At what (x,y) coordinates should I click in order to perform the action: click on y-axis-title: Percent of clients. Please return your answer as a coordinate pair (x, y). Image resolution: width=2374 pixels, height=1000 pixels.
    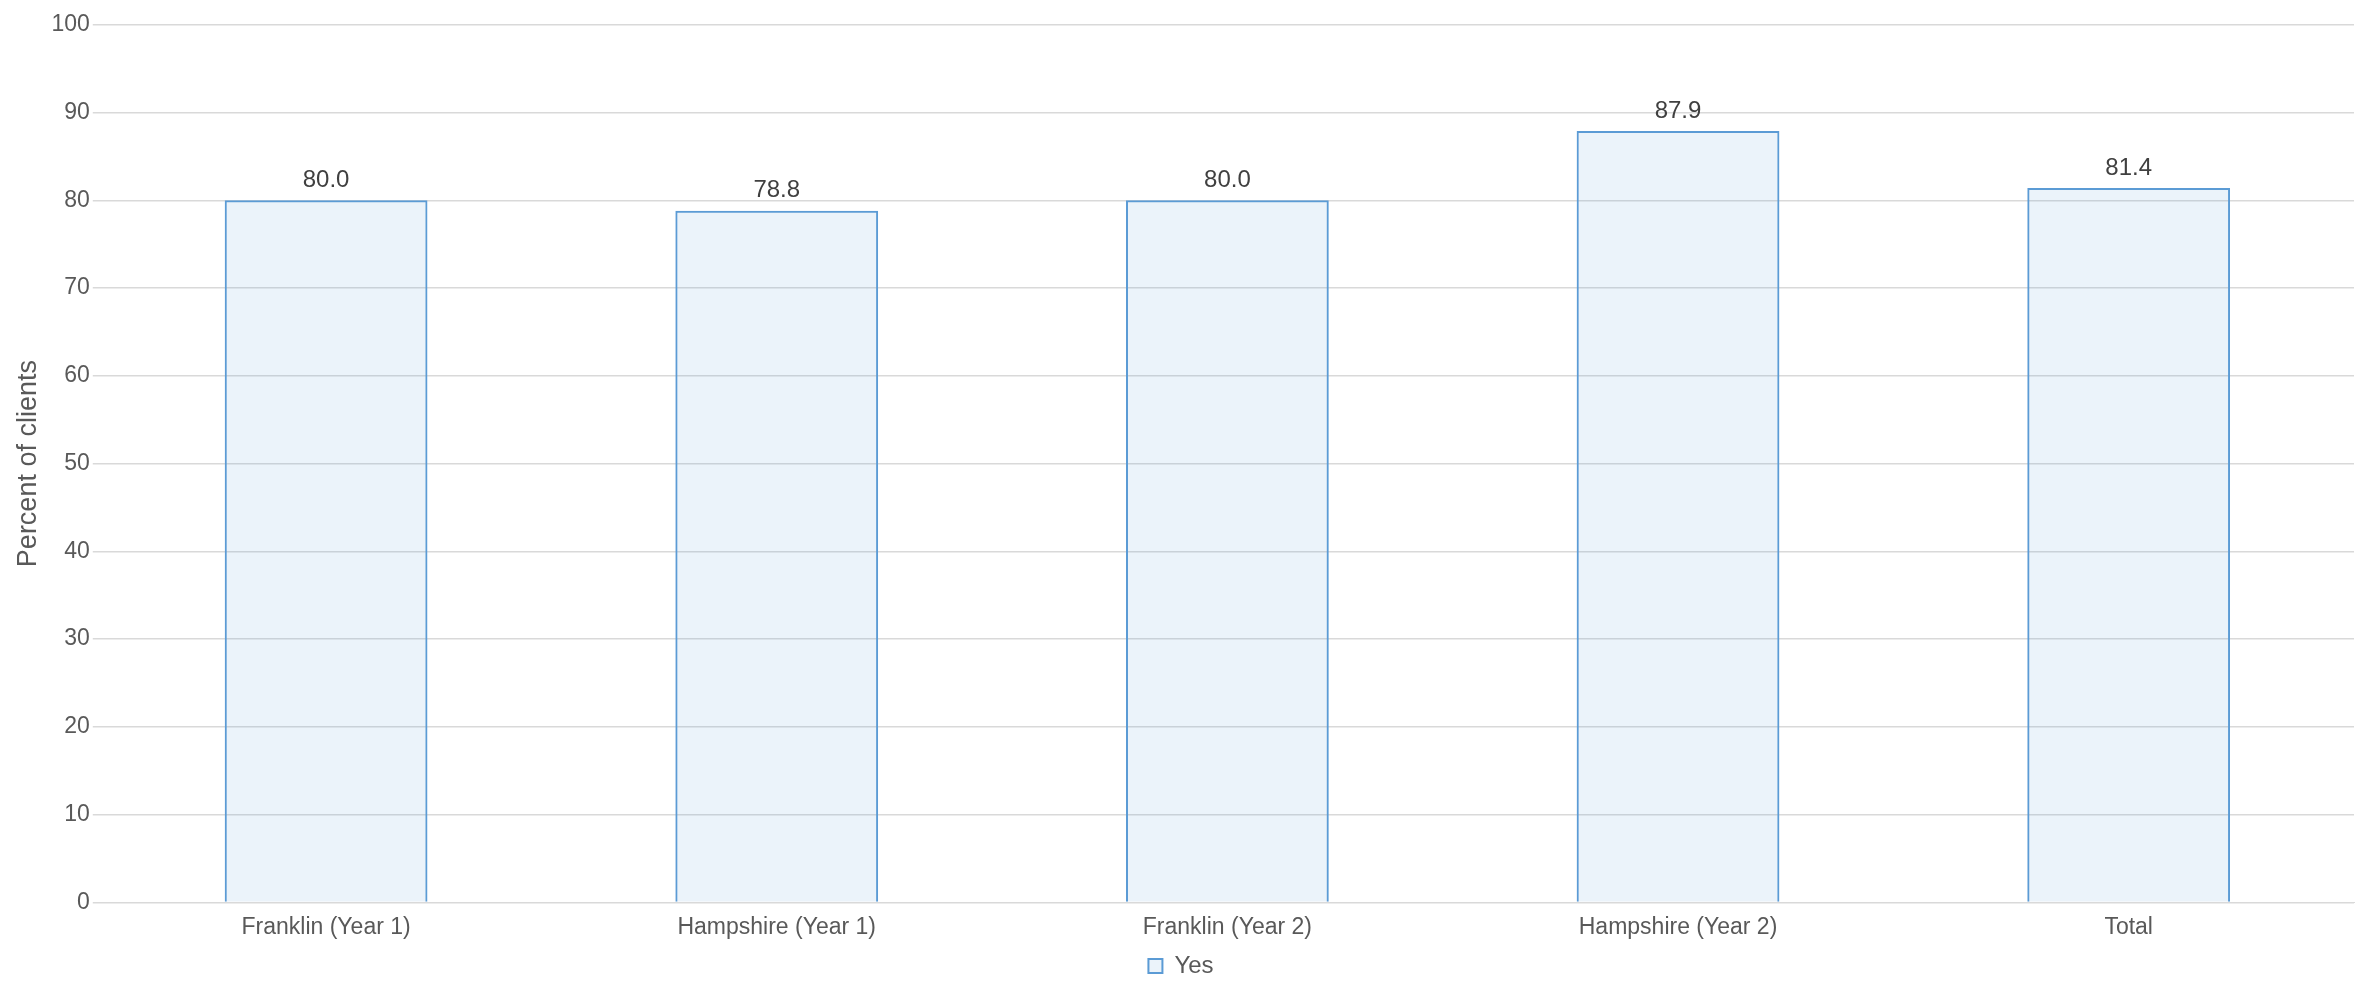
    Looking at the image, I should click on (26, 464).